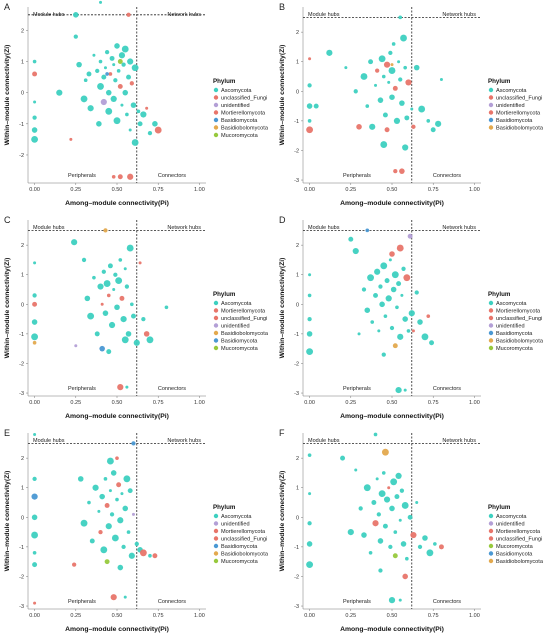 The width and height of the screenshot is (550, 641). What do you see at coordinates (240, 349) in the screenshot?
I see `legend-item: Mucoromycota` at bounding box center [240, 349].